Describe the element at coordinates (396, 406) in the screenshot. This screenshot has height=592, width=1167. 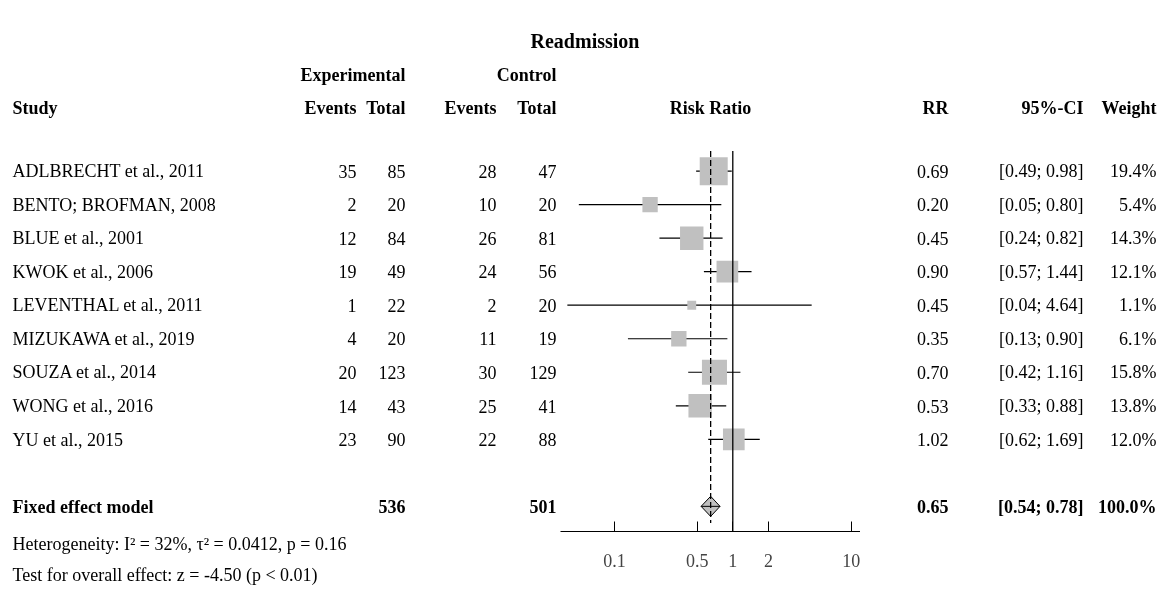
I see `text: 43` at that location.